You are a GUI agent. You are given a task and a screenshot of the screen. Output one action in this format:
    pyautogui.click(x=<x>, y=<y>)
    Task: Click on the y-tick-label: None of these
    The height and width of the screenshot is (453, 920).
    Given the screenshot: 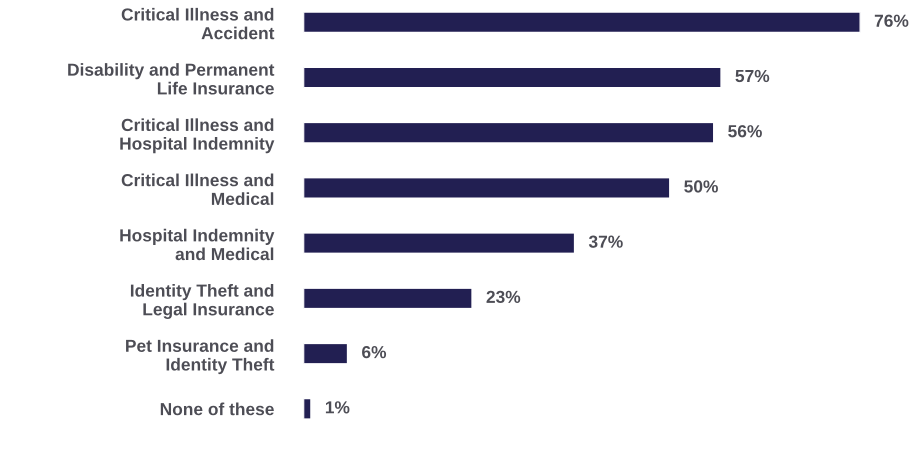 What is the action you would take?
    pyautogui.click(x=217, y=409)
    